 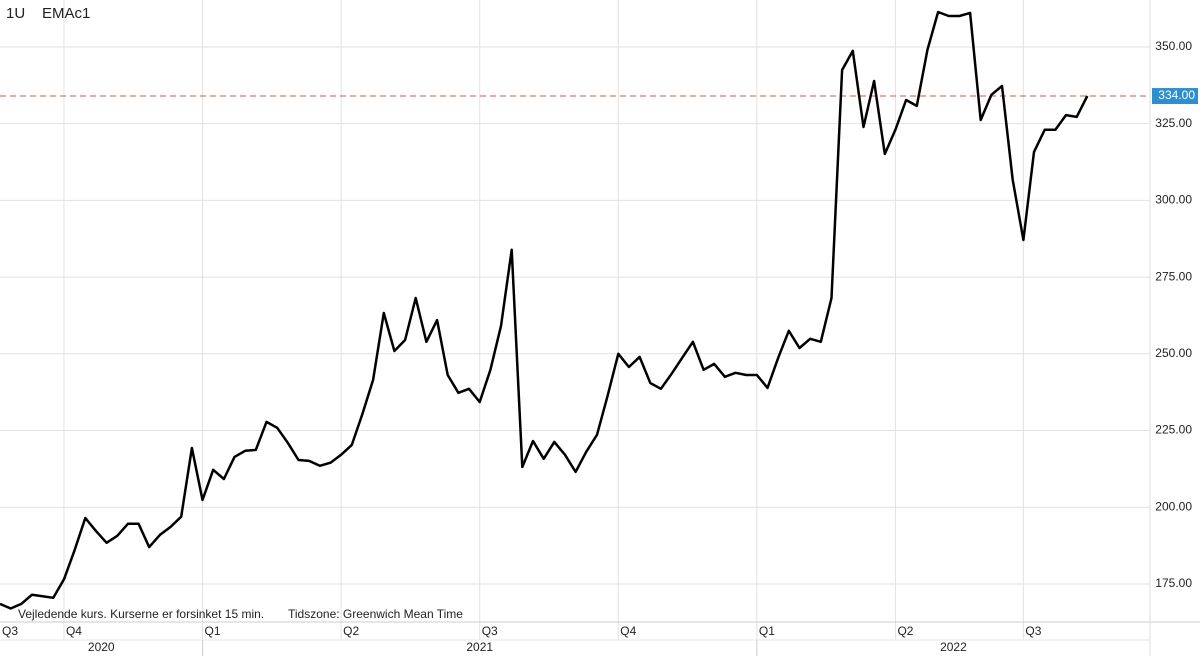 What do you see at coordinates (101, 647) in the screenshot?
I see `year-label: 2020` at bounding box center [101, 647].